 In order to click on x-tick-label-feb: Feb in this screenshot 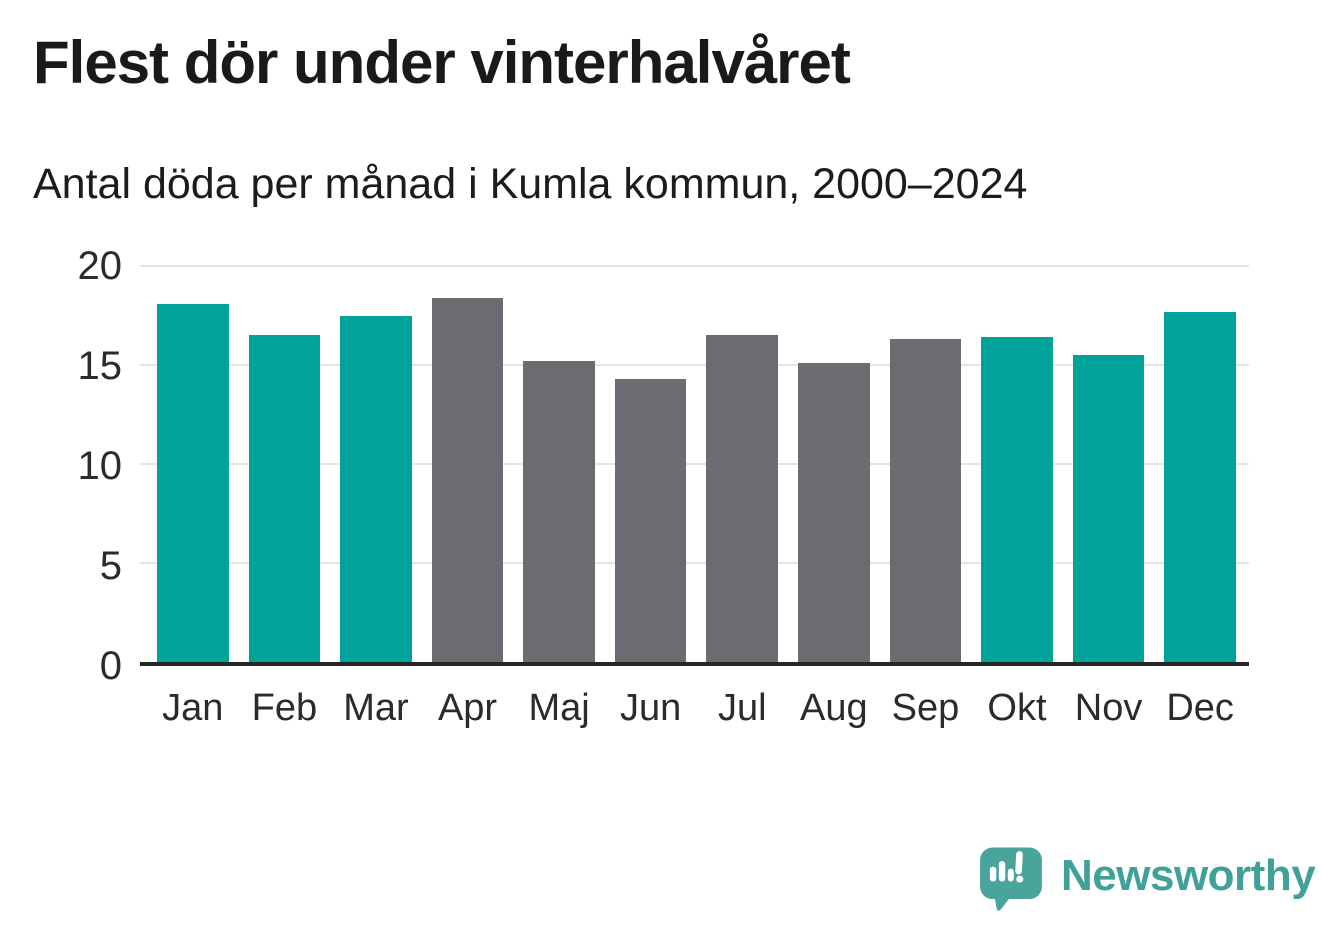, I will do `click(284, 708)`.